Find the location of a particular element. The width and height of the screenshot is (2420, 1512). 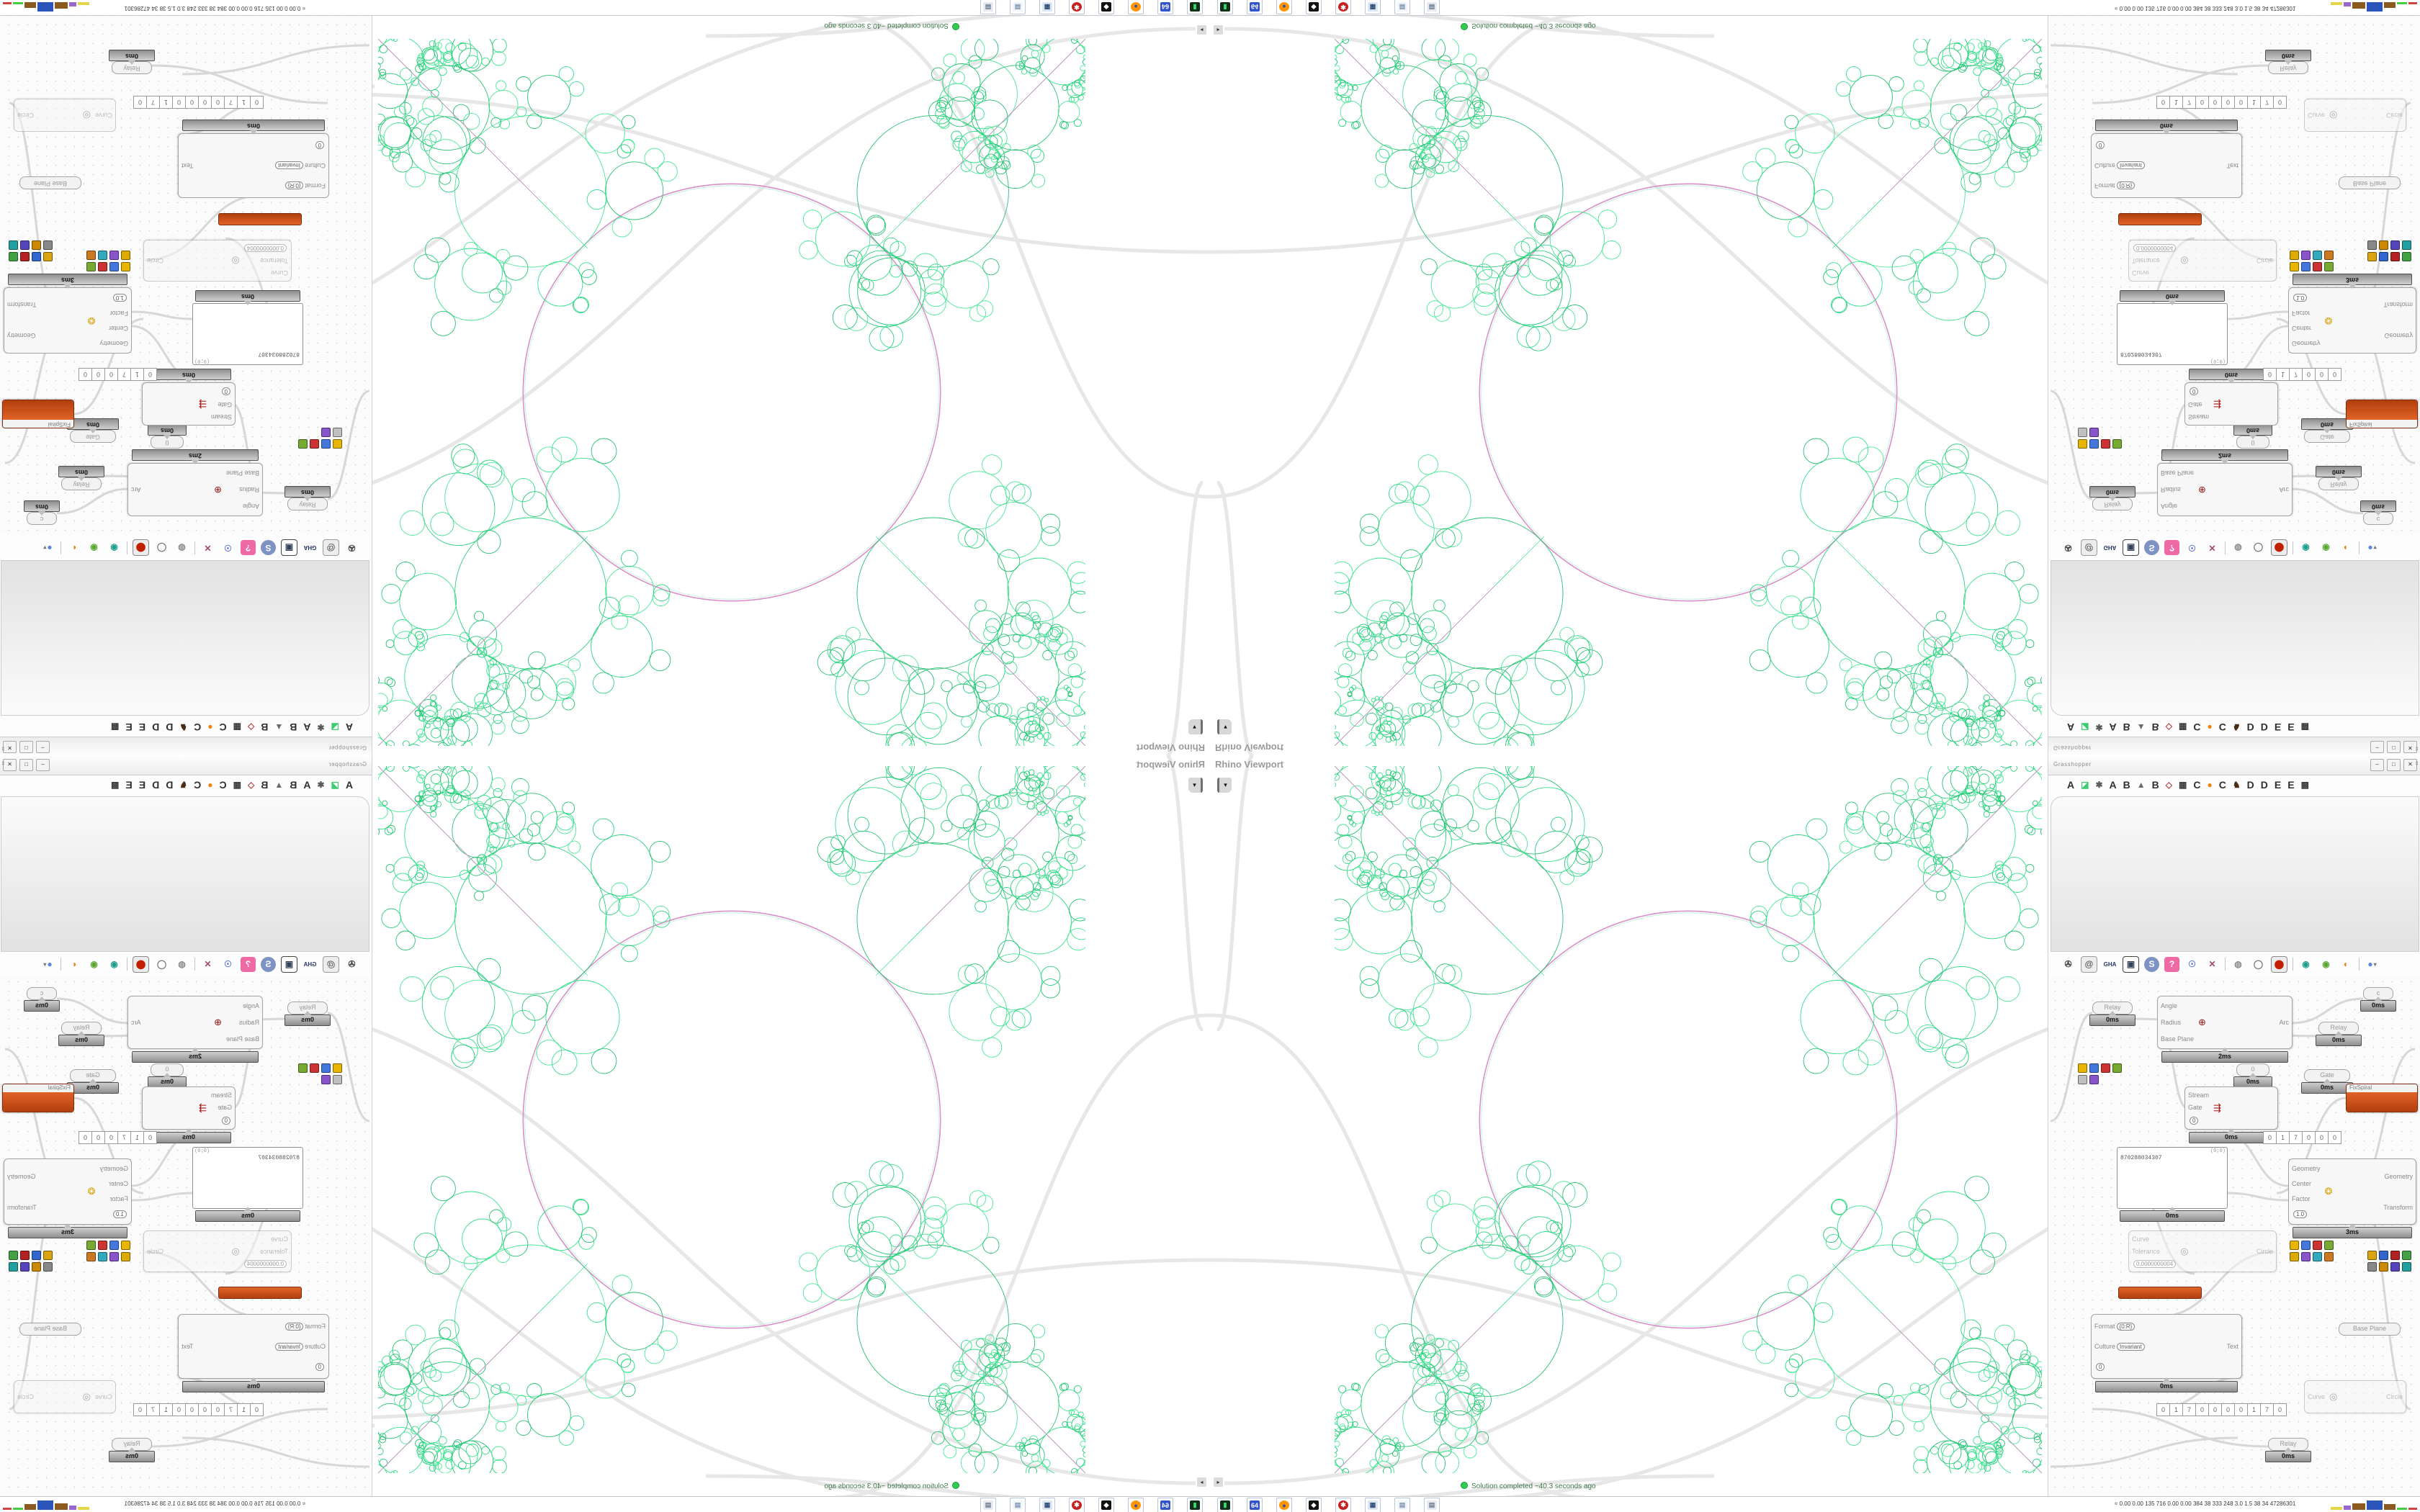

gha-loader-icon: GHA is located at coordinates (2110, 548).